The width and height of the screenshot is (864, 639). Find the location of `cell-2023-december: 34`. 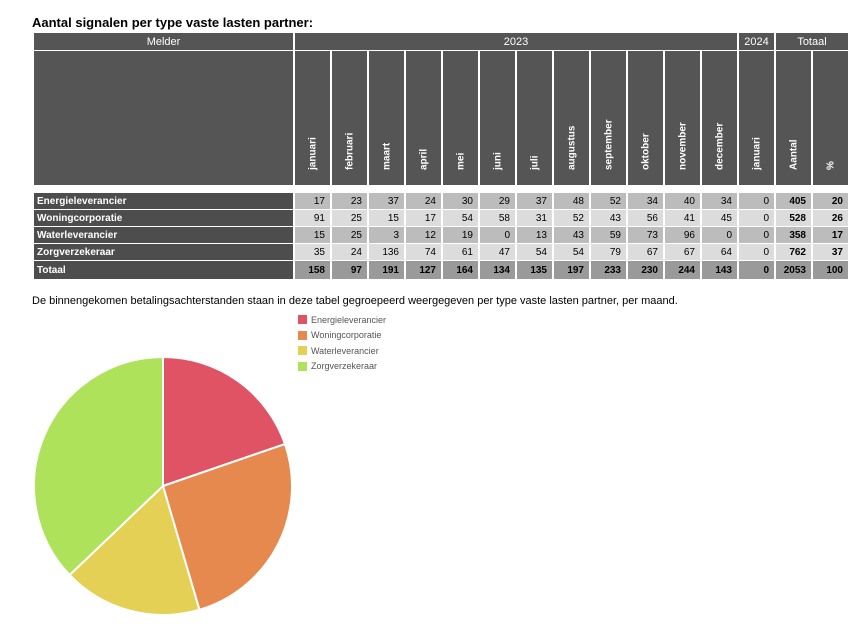

cell-2023-december: 34 is located at coordinates (719, 201).